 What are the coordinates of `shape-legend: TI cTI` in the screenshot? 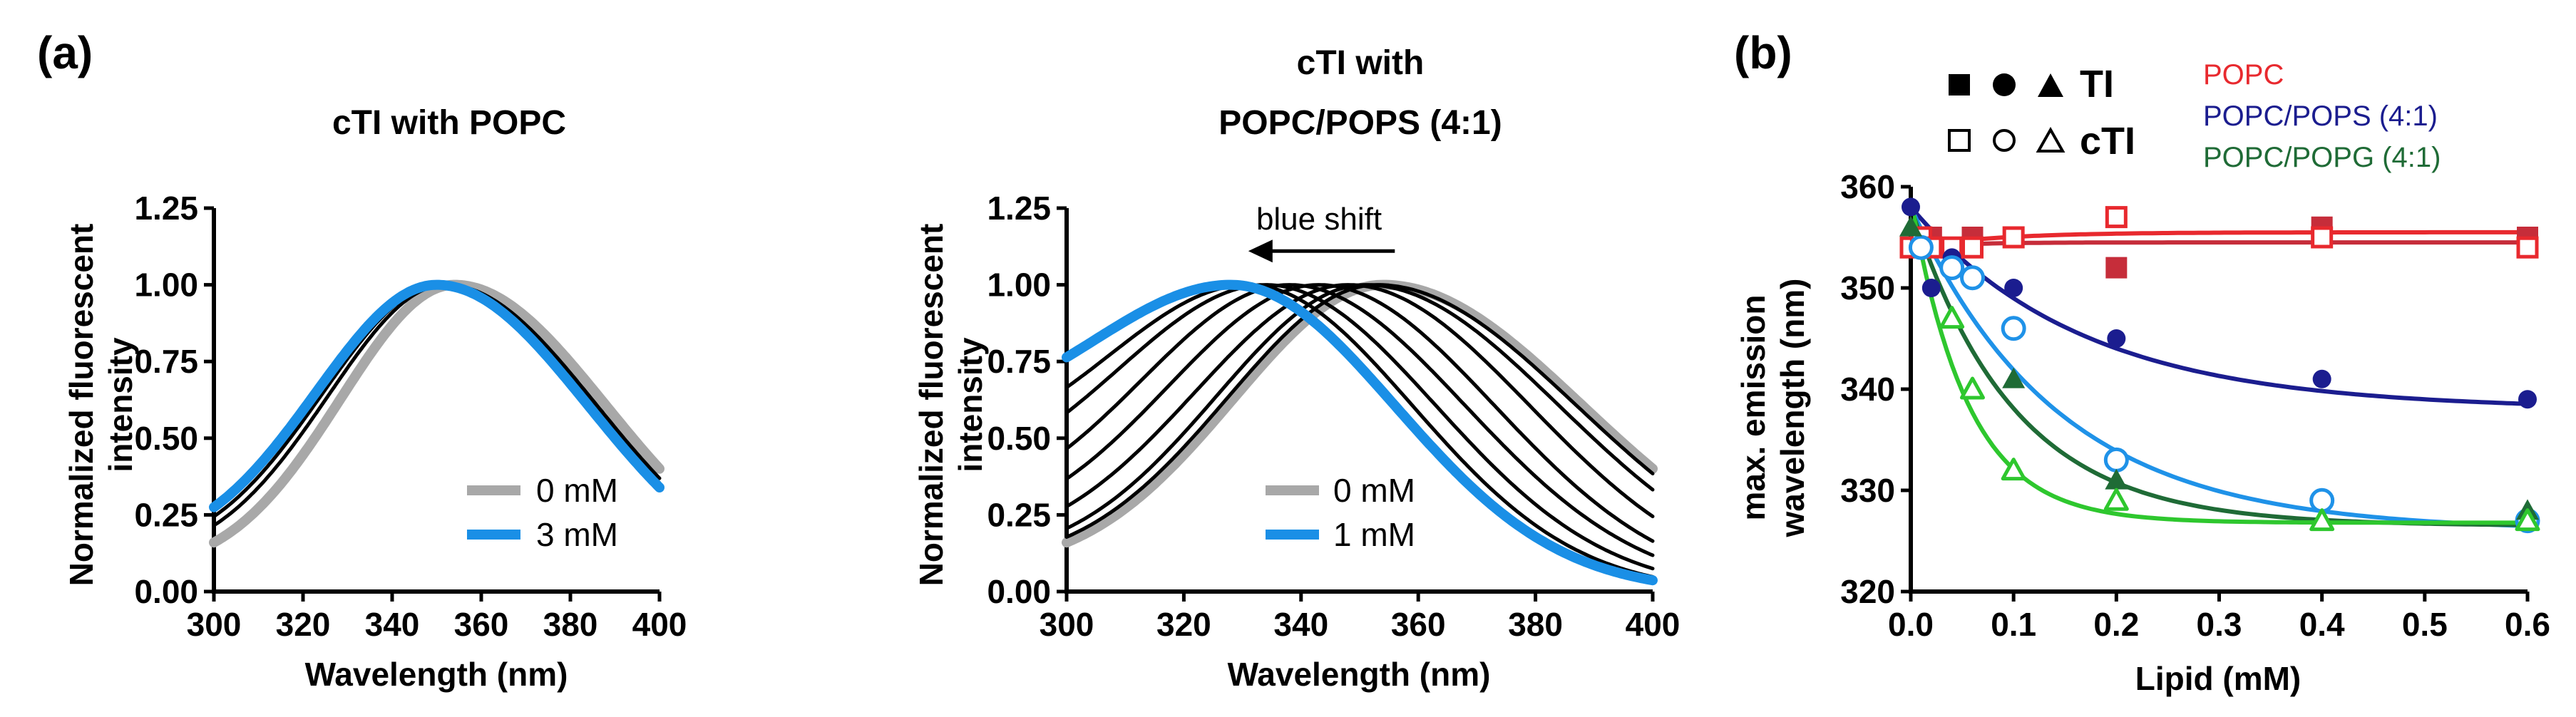 It's located at (2041, 113).